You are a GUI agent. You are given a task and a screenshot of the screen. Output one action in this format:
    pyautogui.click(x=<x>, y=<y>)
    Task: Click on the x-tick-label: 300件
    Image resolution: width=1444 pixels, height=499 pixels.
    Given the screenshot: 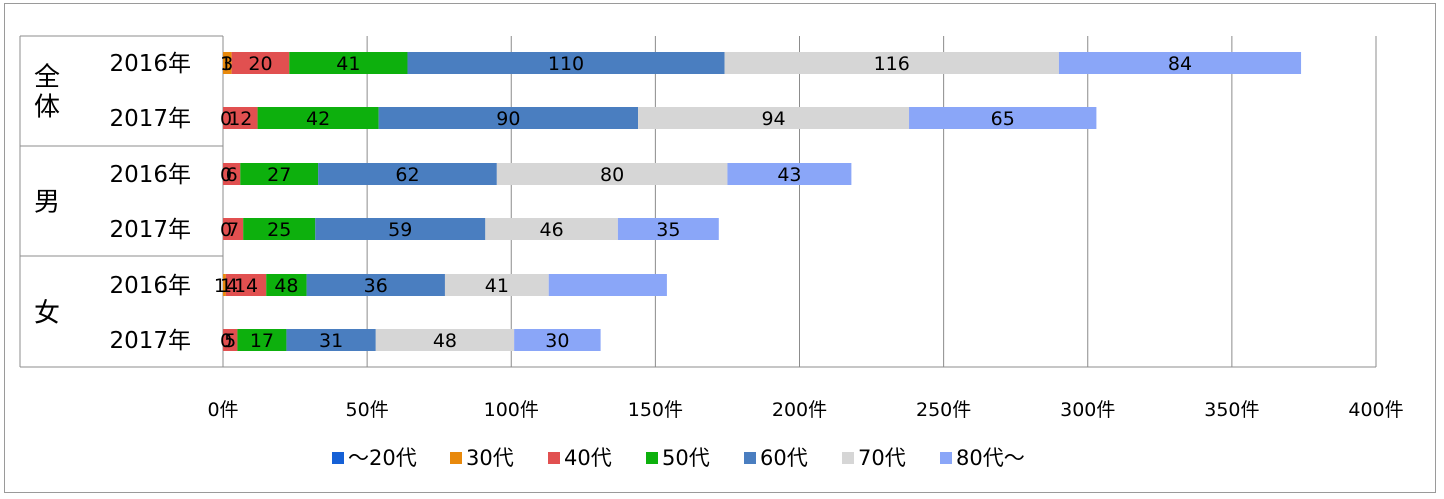 What is the action you would take?
    pyautogui.click(x=1087, y=410)
    